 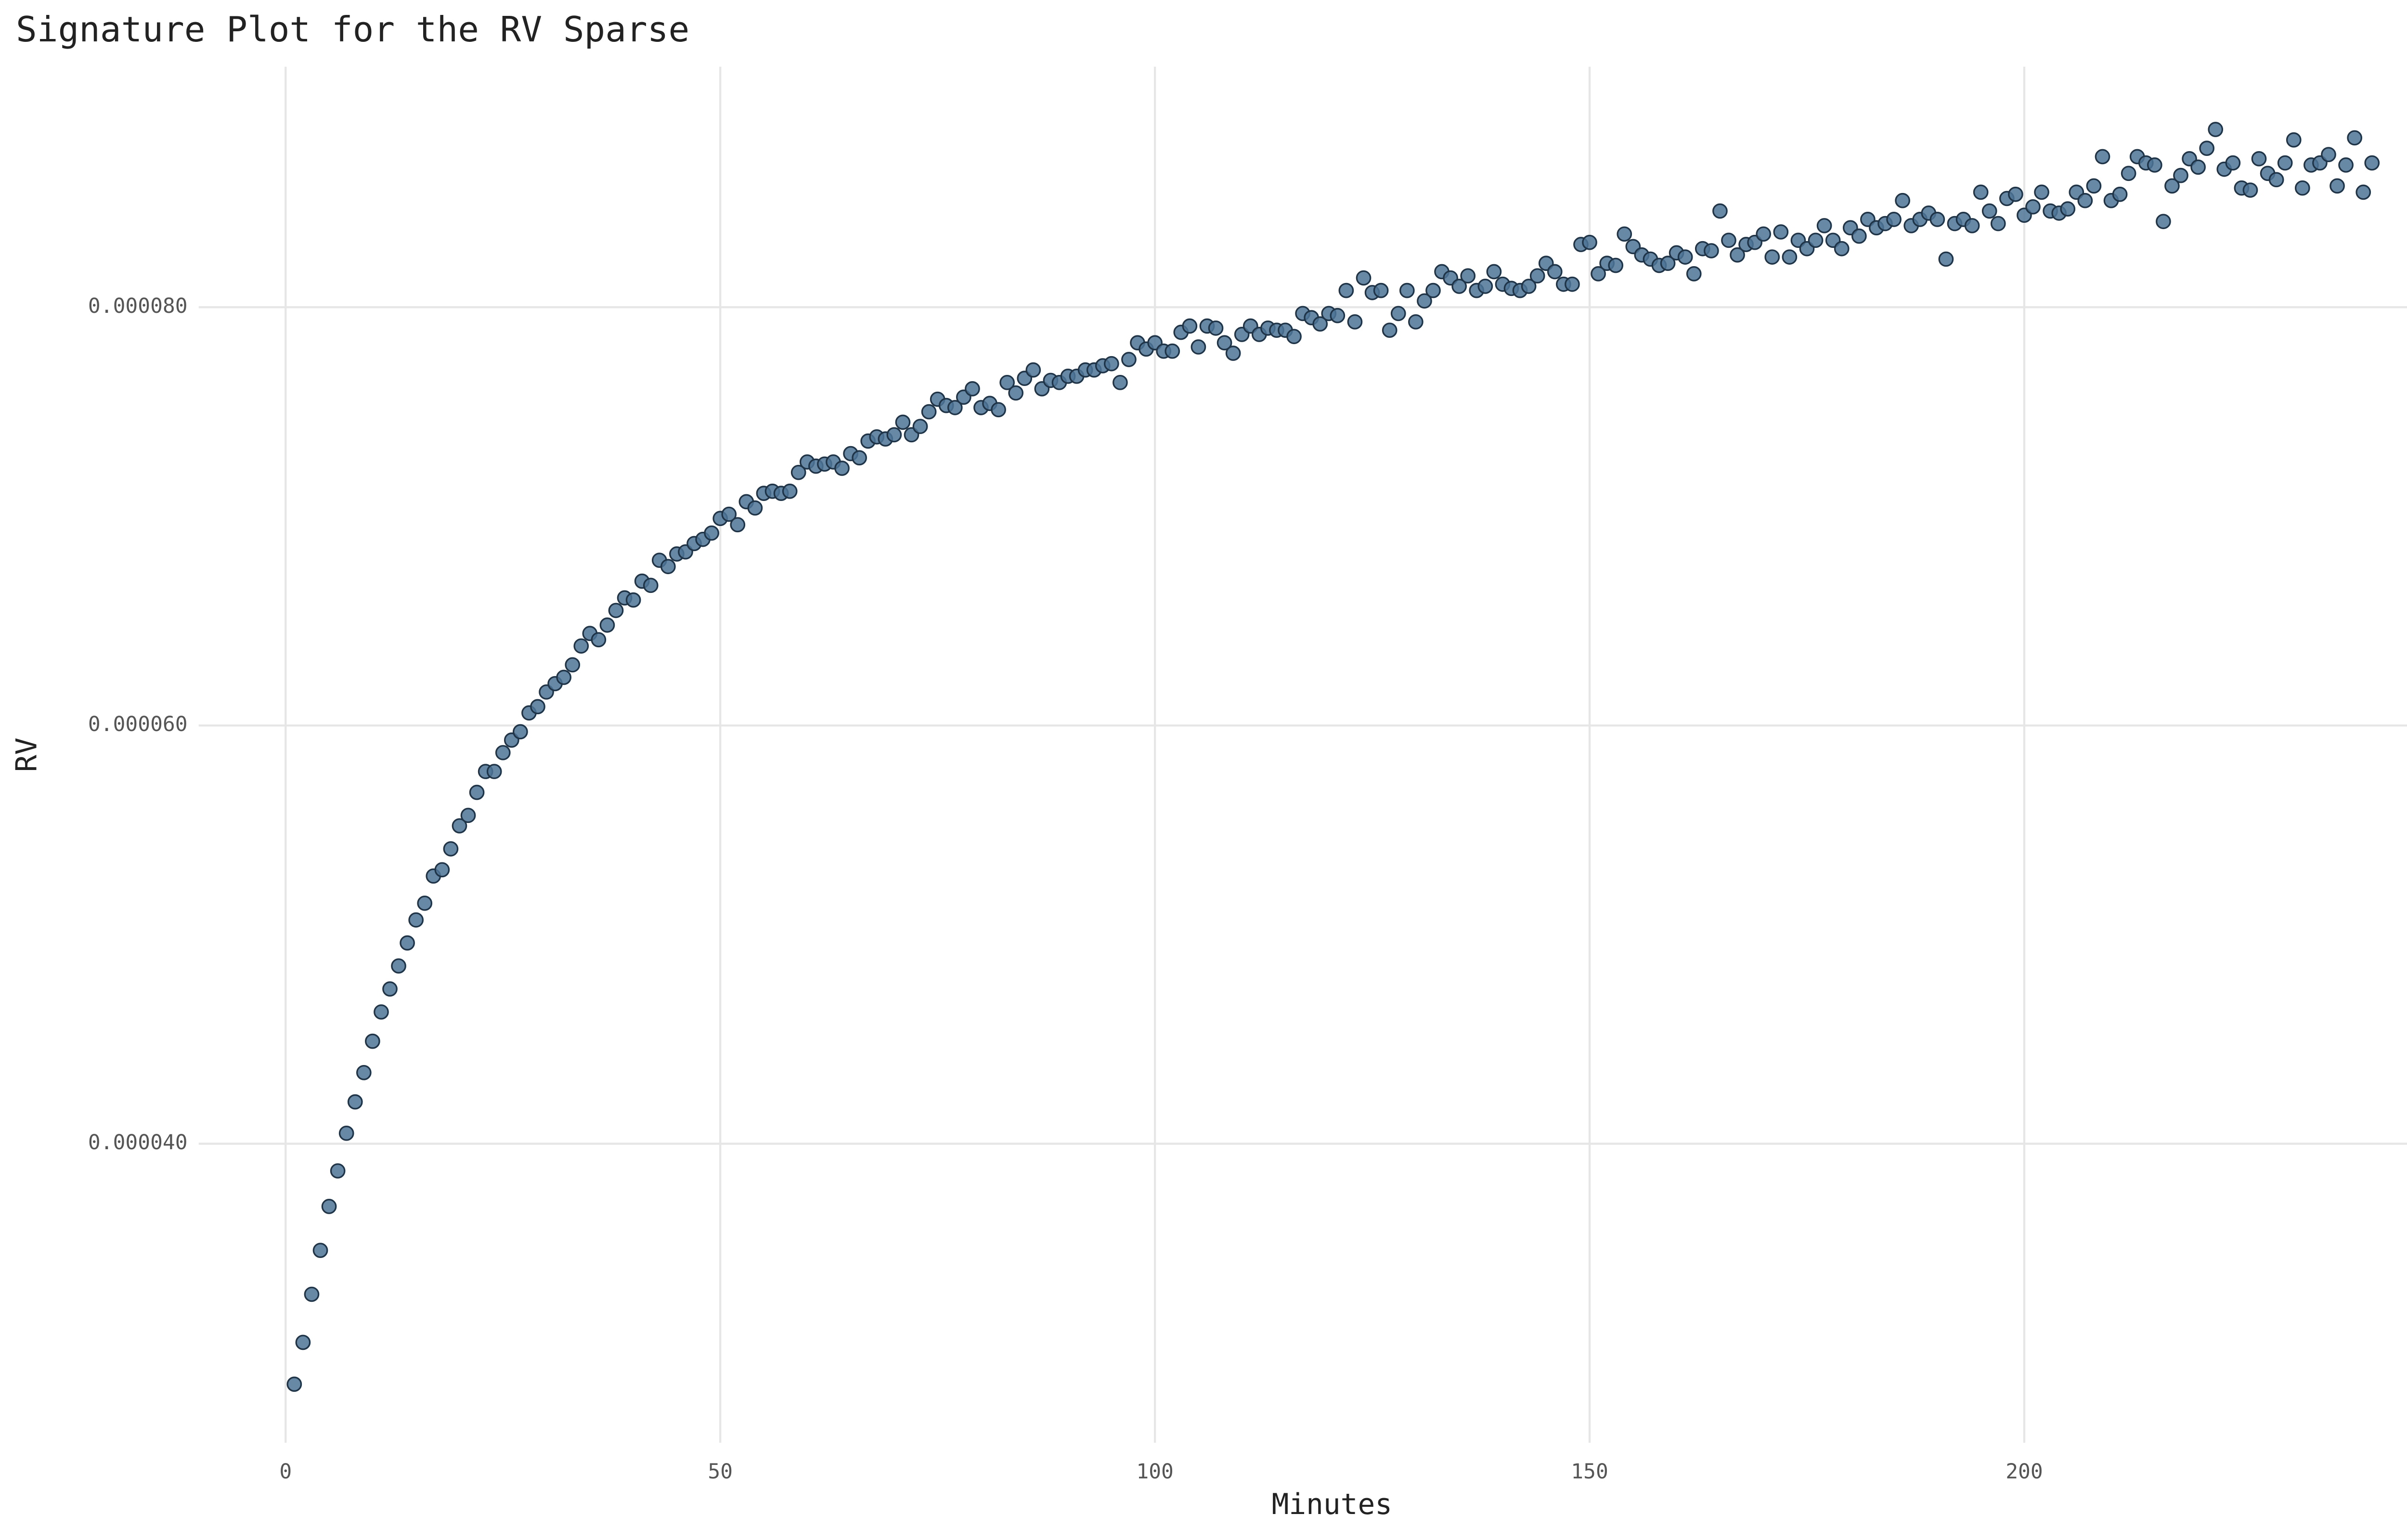 What do you see at coordinates (138, 306) in the screenshot?
I see `y-tick-label: 0.000080` at bounding box center [138, 306].